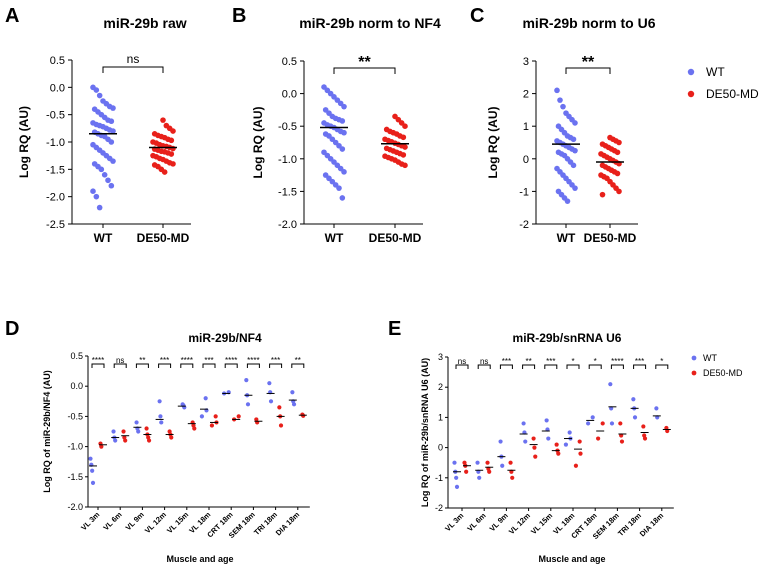 This screenshot has width=771, height=570. I want to click on y-tick-label: -0.5, so click(287, 127).